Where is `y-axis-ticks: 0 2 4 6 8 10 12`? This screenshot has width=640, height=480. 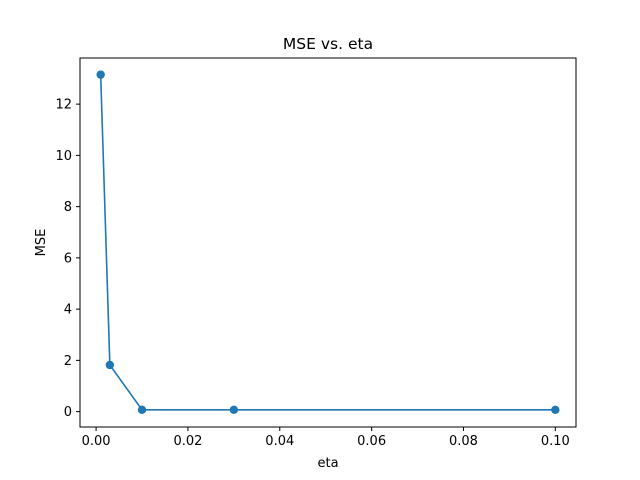 y-axis-ticks: 0 2 4 6 8 10 12 is located at coordinates (67, 259).